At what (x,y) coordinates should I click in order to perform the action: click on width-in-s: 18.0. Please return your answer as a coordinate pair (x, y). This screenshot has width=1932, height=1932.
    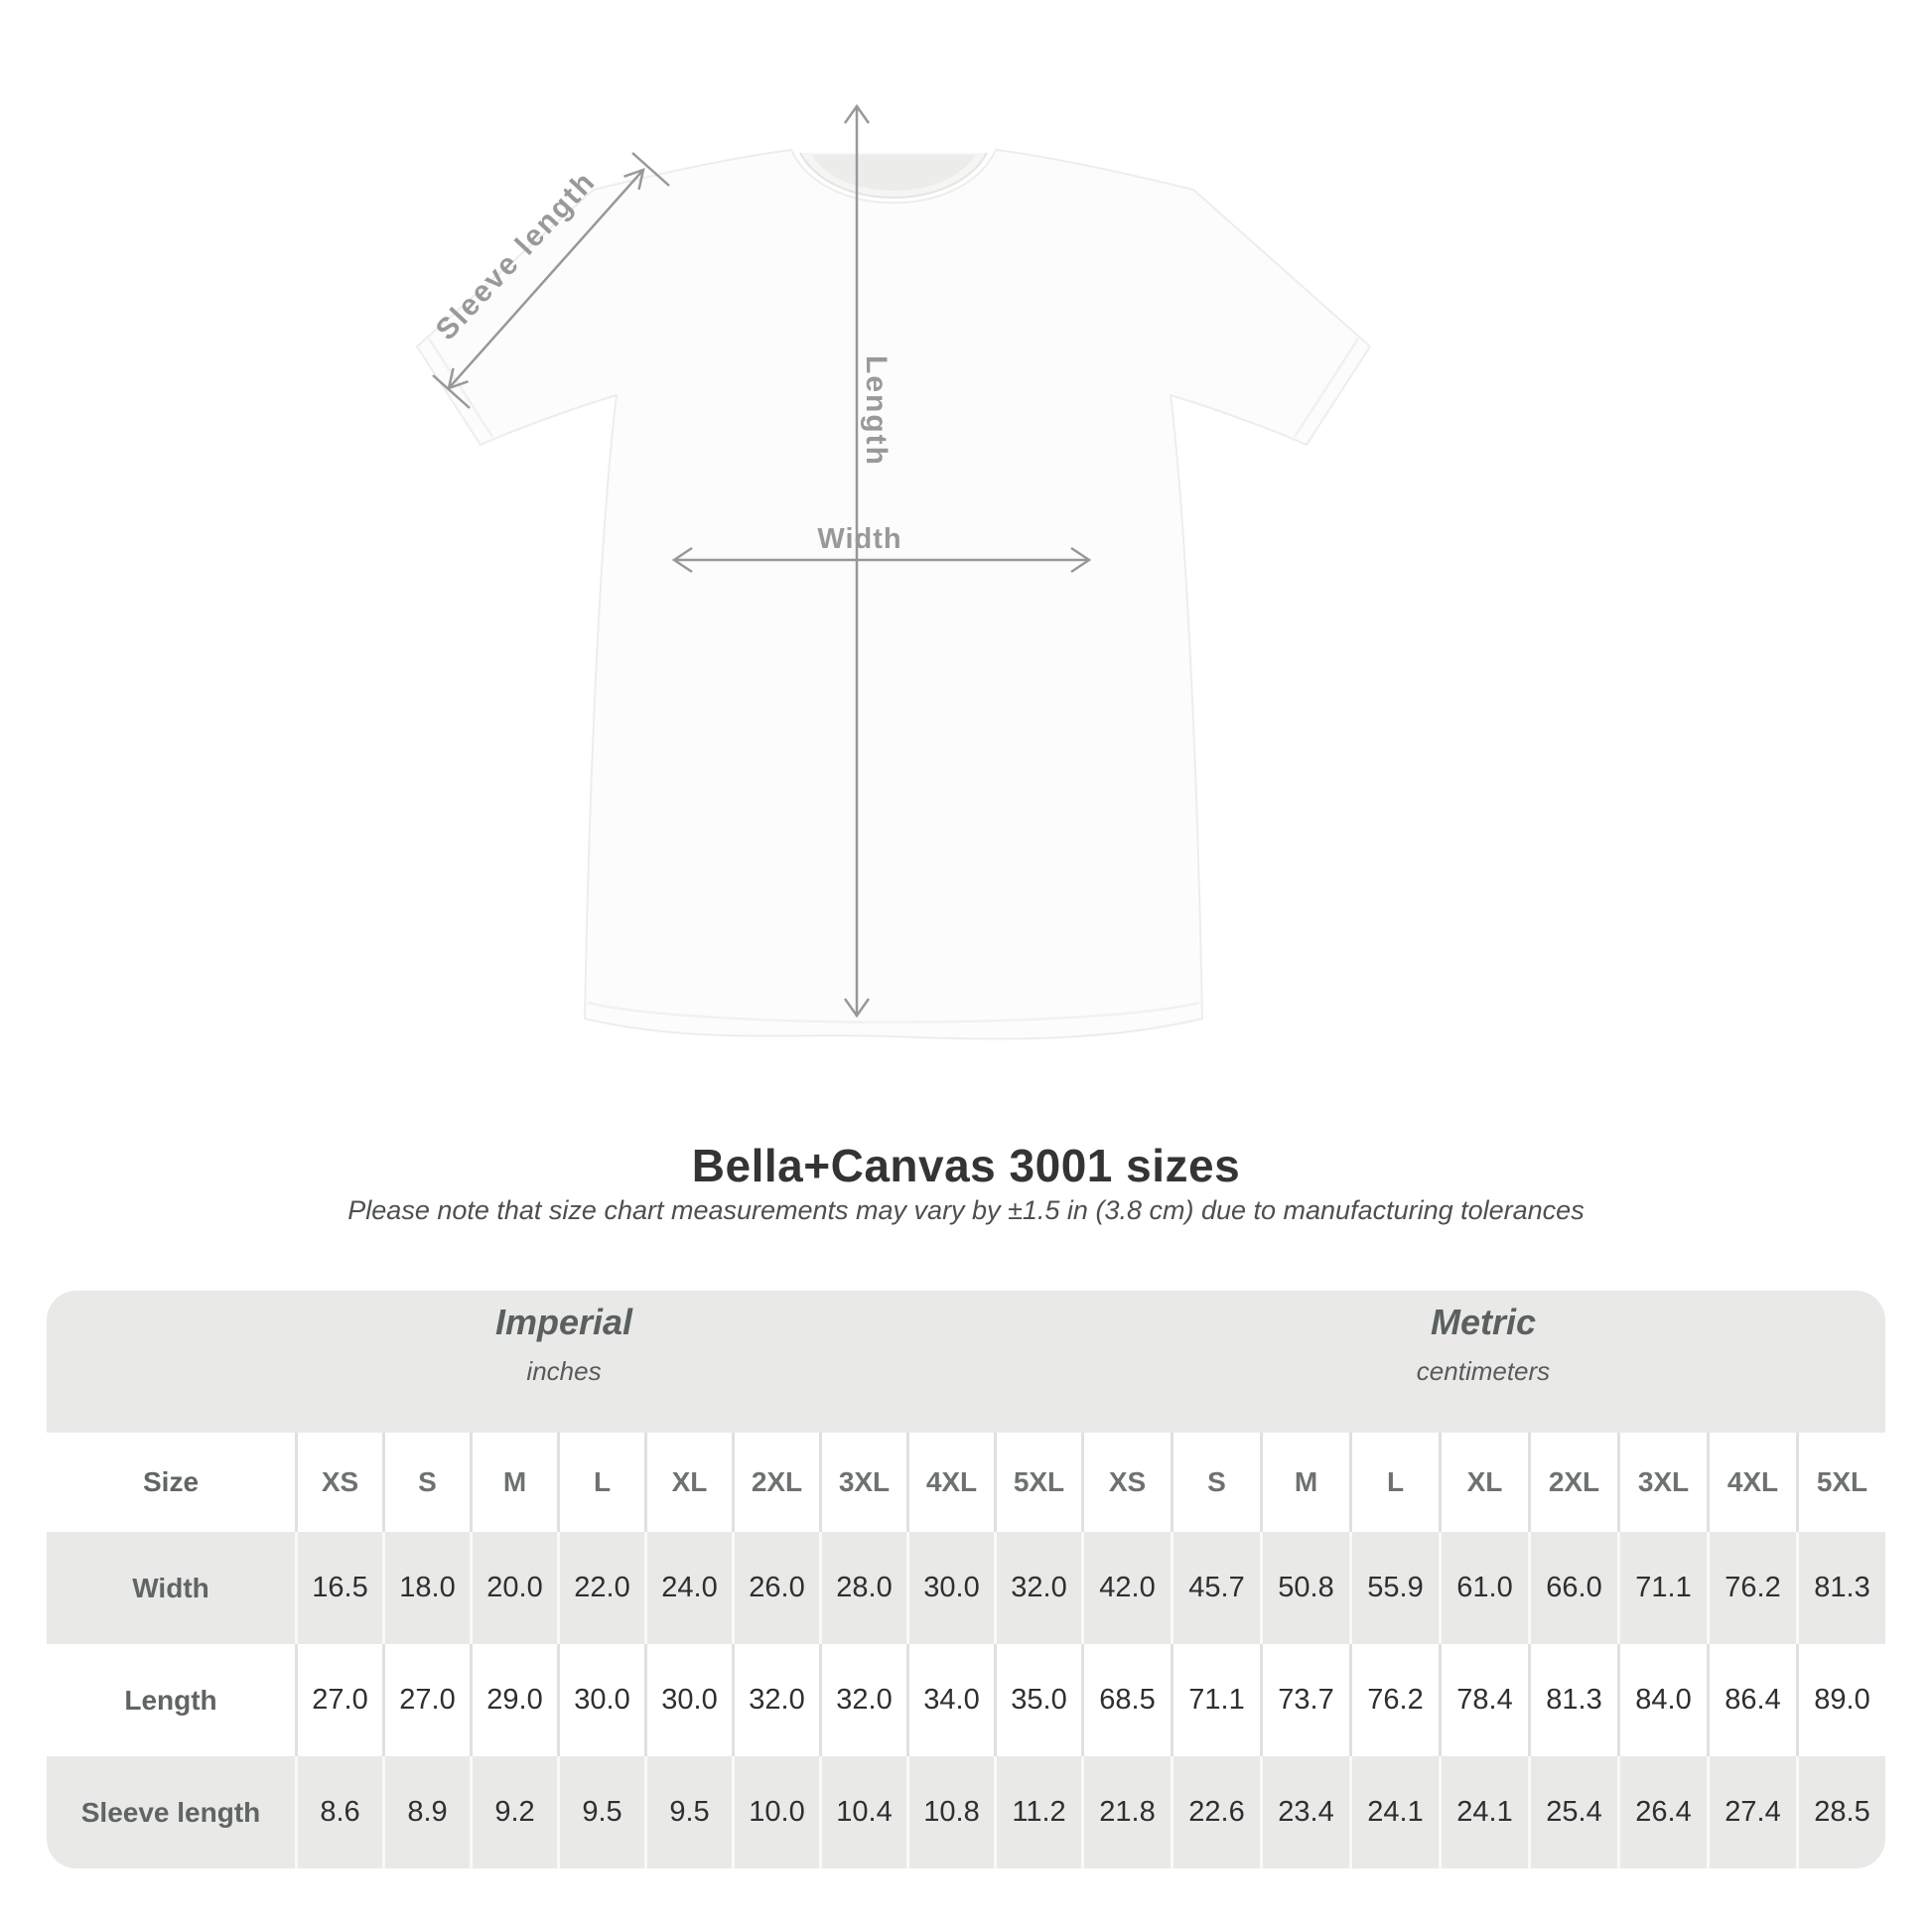
    Looking at the image, I should click on (426, 1588).